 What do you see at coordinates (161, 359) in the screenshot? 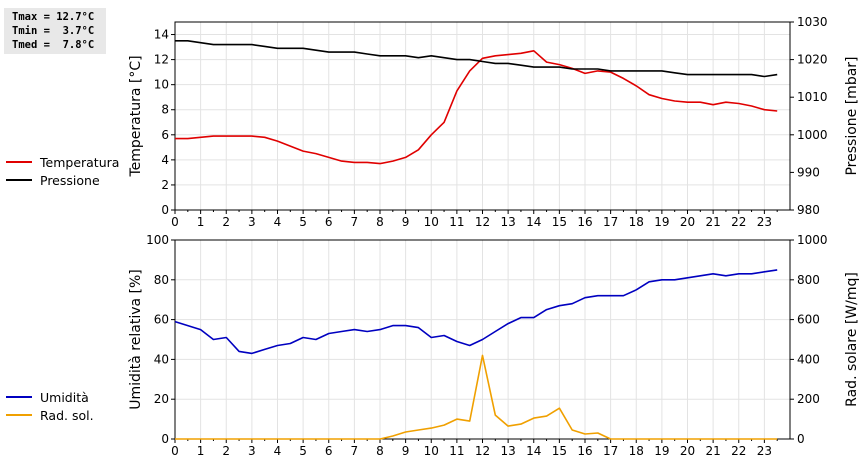
I see `bottom-y-left-tick-label: 40` at bounding box center [161, 359].